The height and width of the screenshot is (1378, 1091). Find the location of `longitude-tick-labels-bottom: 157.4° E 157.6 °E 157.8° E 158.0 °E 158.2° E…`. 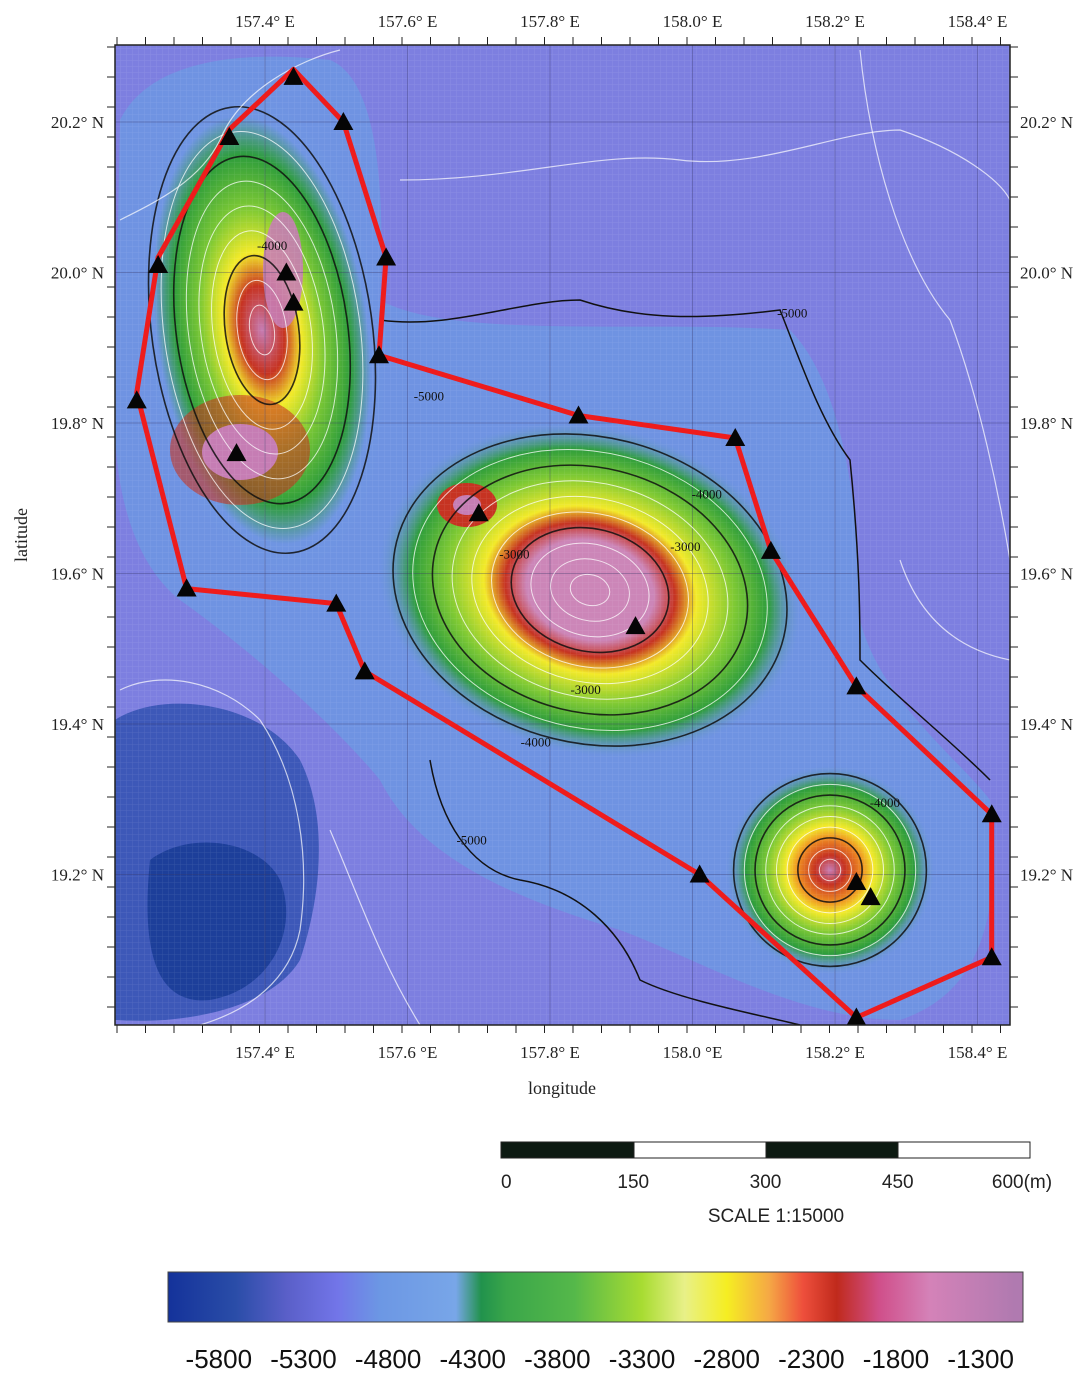

longitude-tick-labels-bottom: 157.4° E 157.6 °E 157.8° E 158.0 °E 158.2° E… is located at coordinates (621, 1052).